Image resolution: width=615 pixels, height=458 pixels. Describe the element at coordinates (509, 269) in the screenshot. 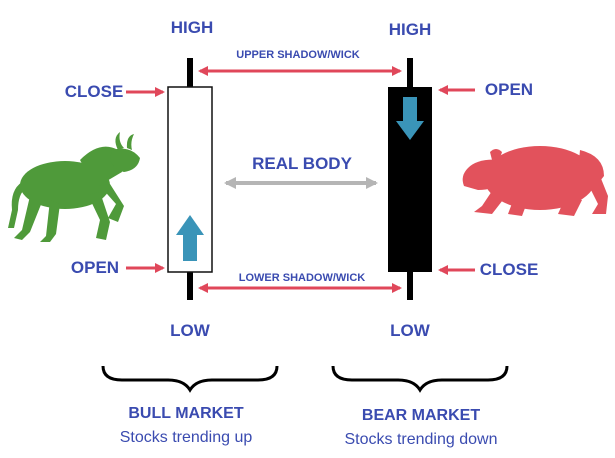

I see `bear-close-label: CLOSE` at that location.